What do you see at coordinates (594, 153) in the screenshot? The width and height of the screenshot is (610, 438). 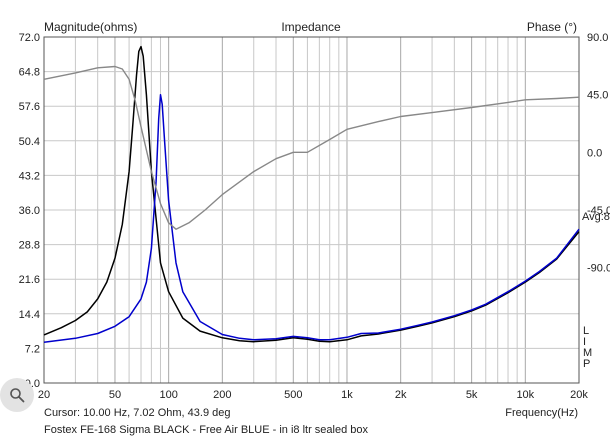 I see `phase-tick-label: 0.0` at bounding box center [594, 153].